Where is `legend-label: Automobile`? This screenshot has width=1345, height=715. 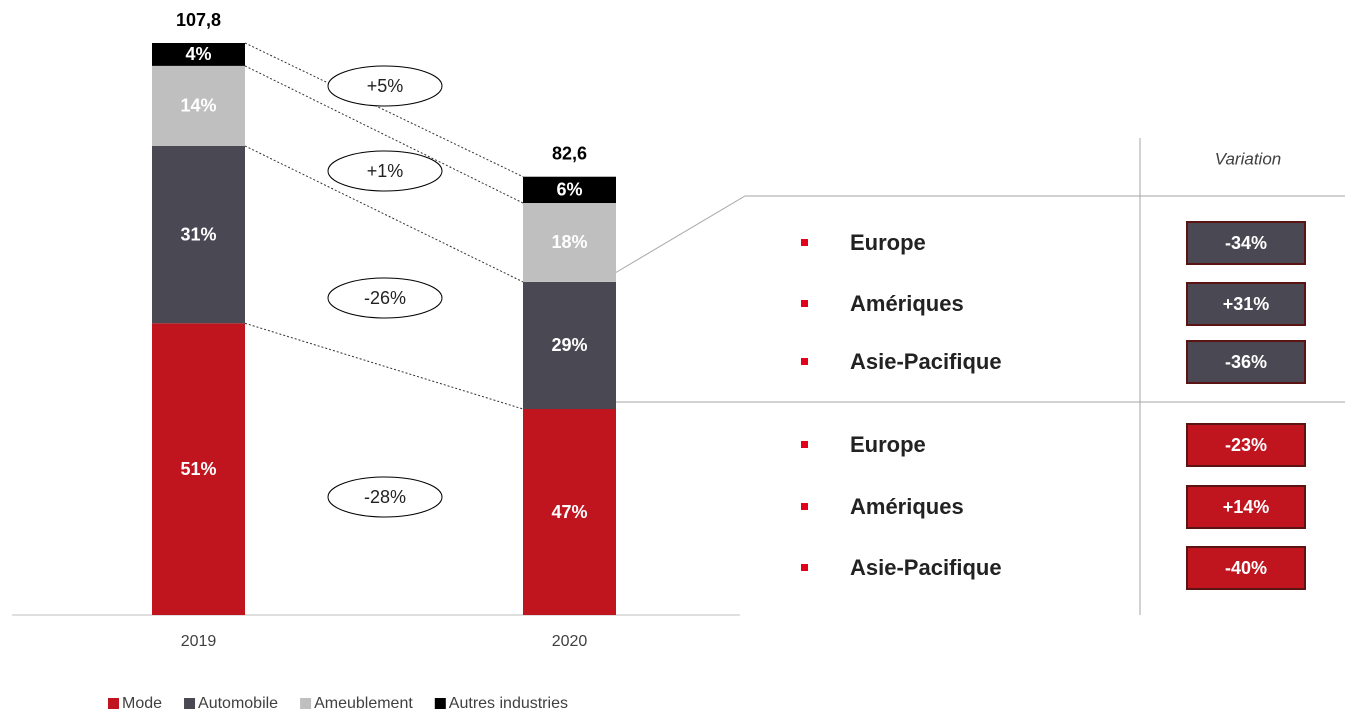 legend-label: Automobile is located at coordinates (238, 703).